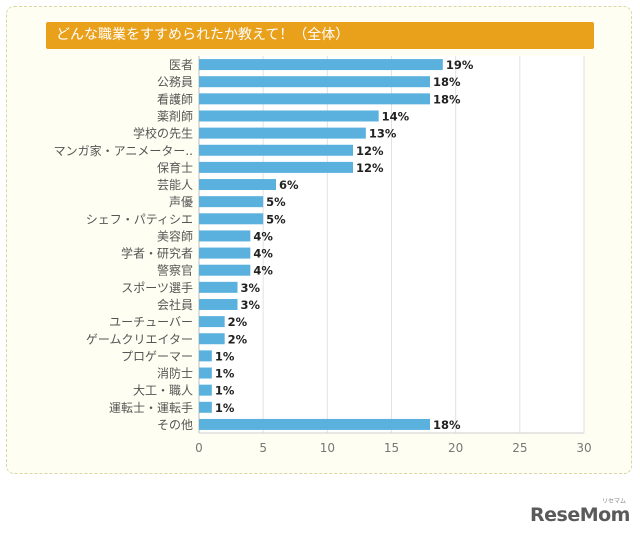  Describe the element at coordinates (157, 288) in the screenshot. I see `category-label: スポーツ選手` at that location.